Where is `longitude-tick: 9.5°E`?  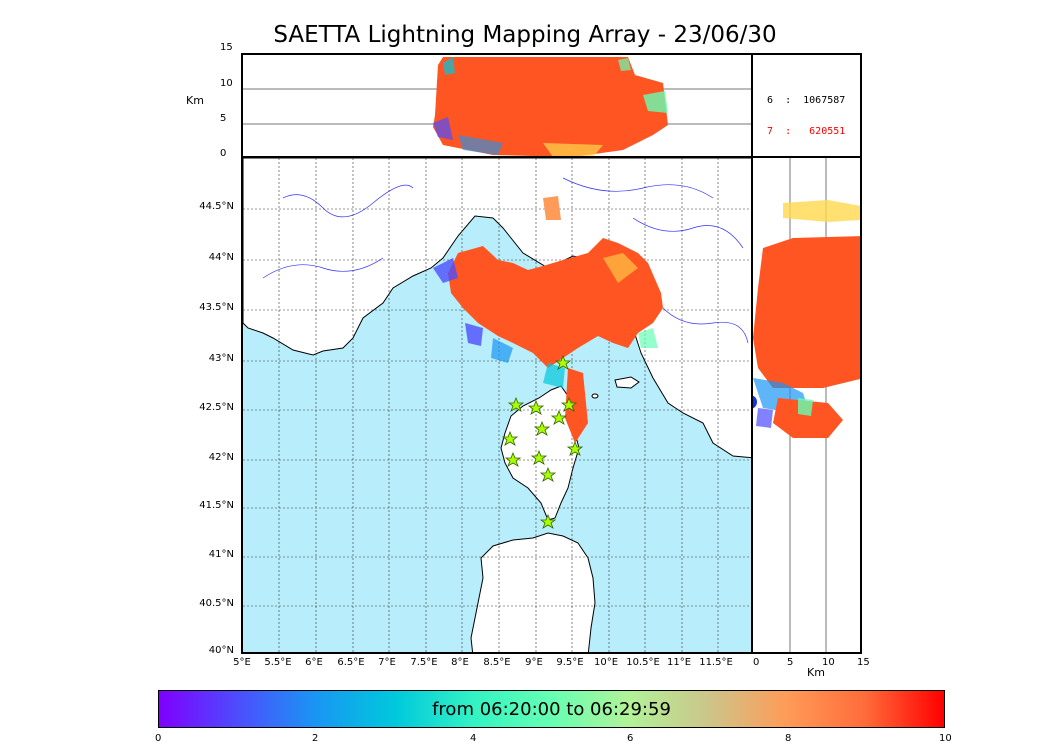
longitude-tick: 9.5°E is located at coordinates (570, 662).